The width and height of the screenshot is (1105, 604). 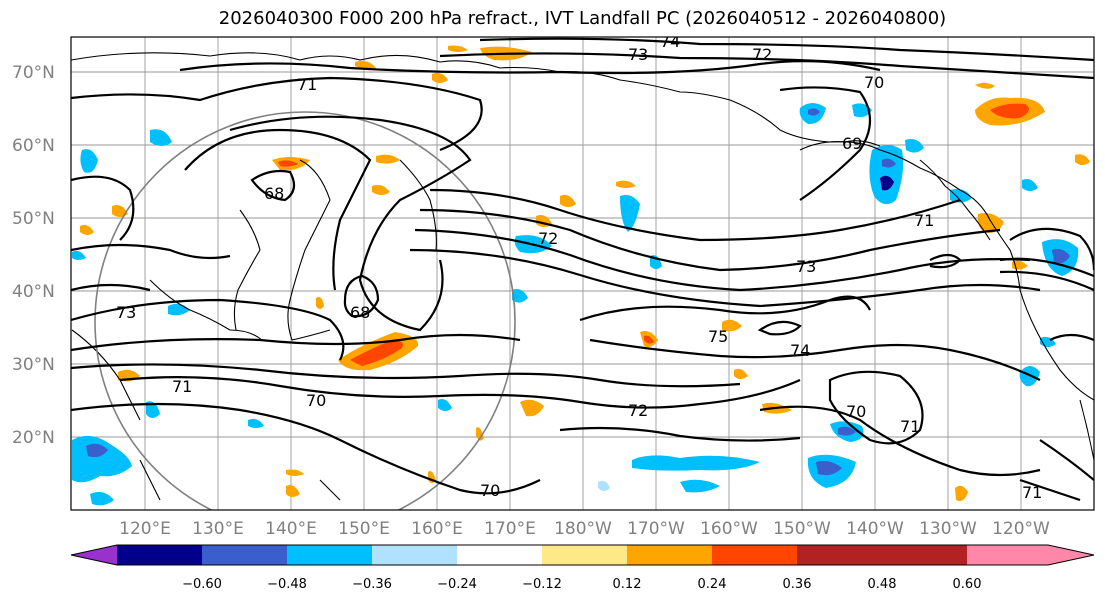 I want to click on contour-label: 75, so click(x=718, y=336).